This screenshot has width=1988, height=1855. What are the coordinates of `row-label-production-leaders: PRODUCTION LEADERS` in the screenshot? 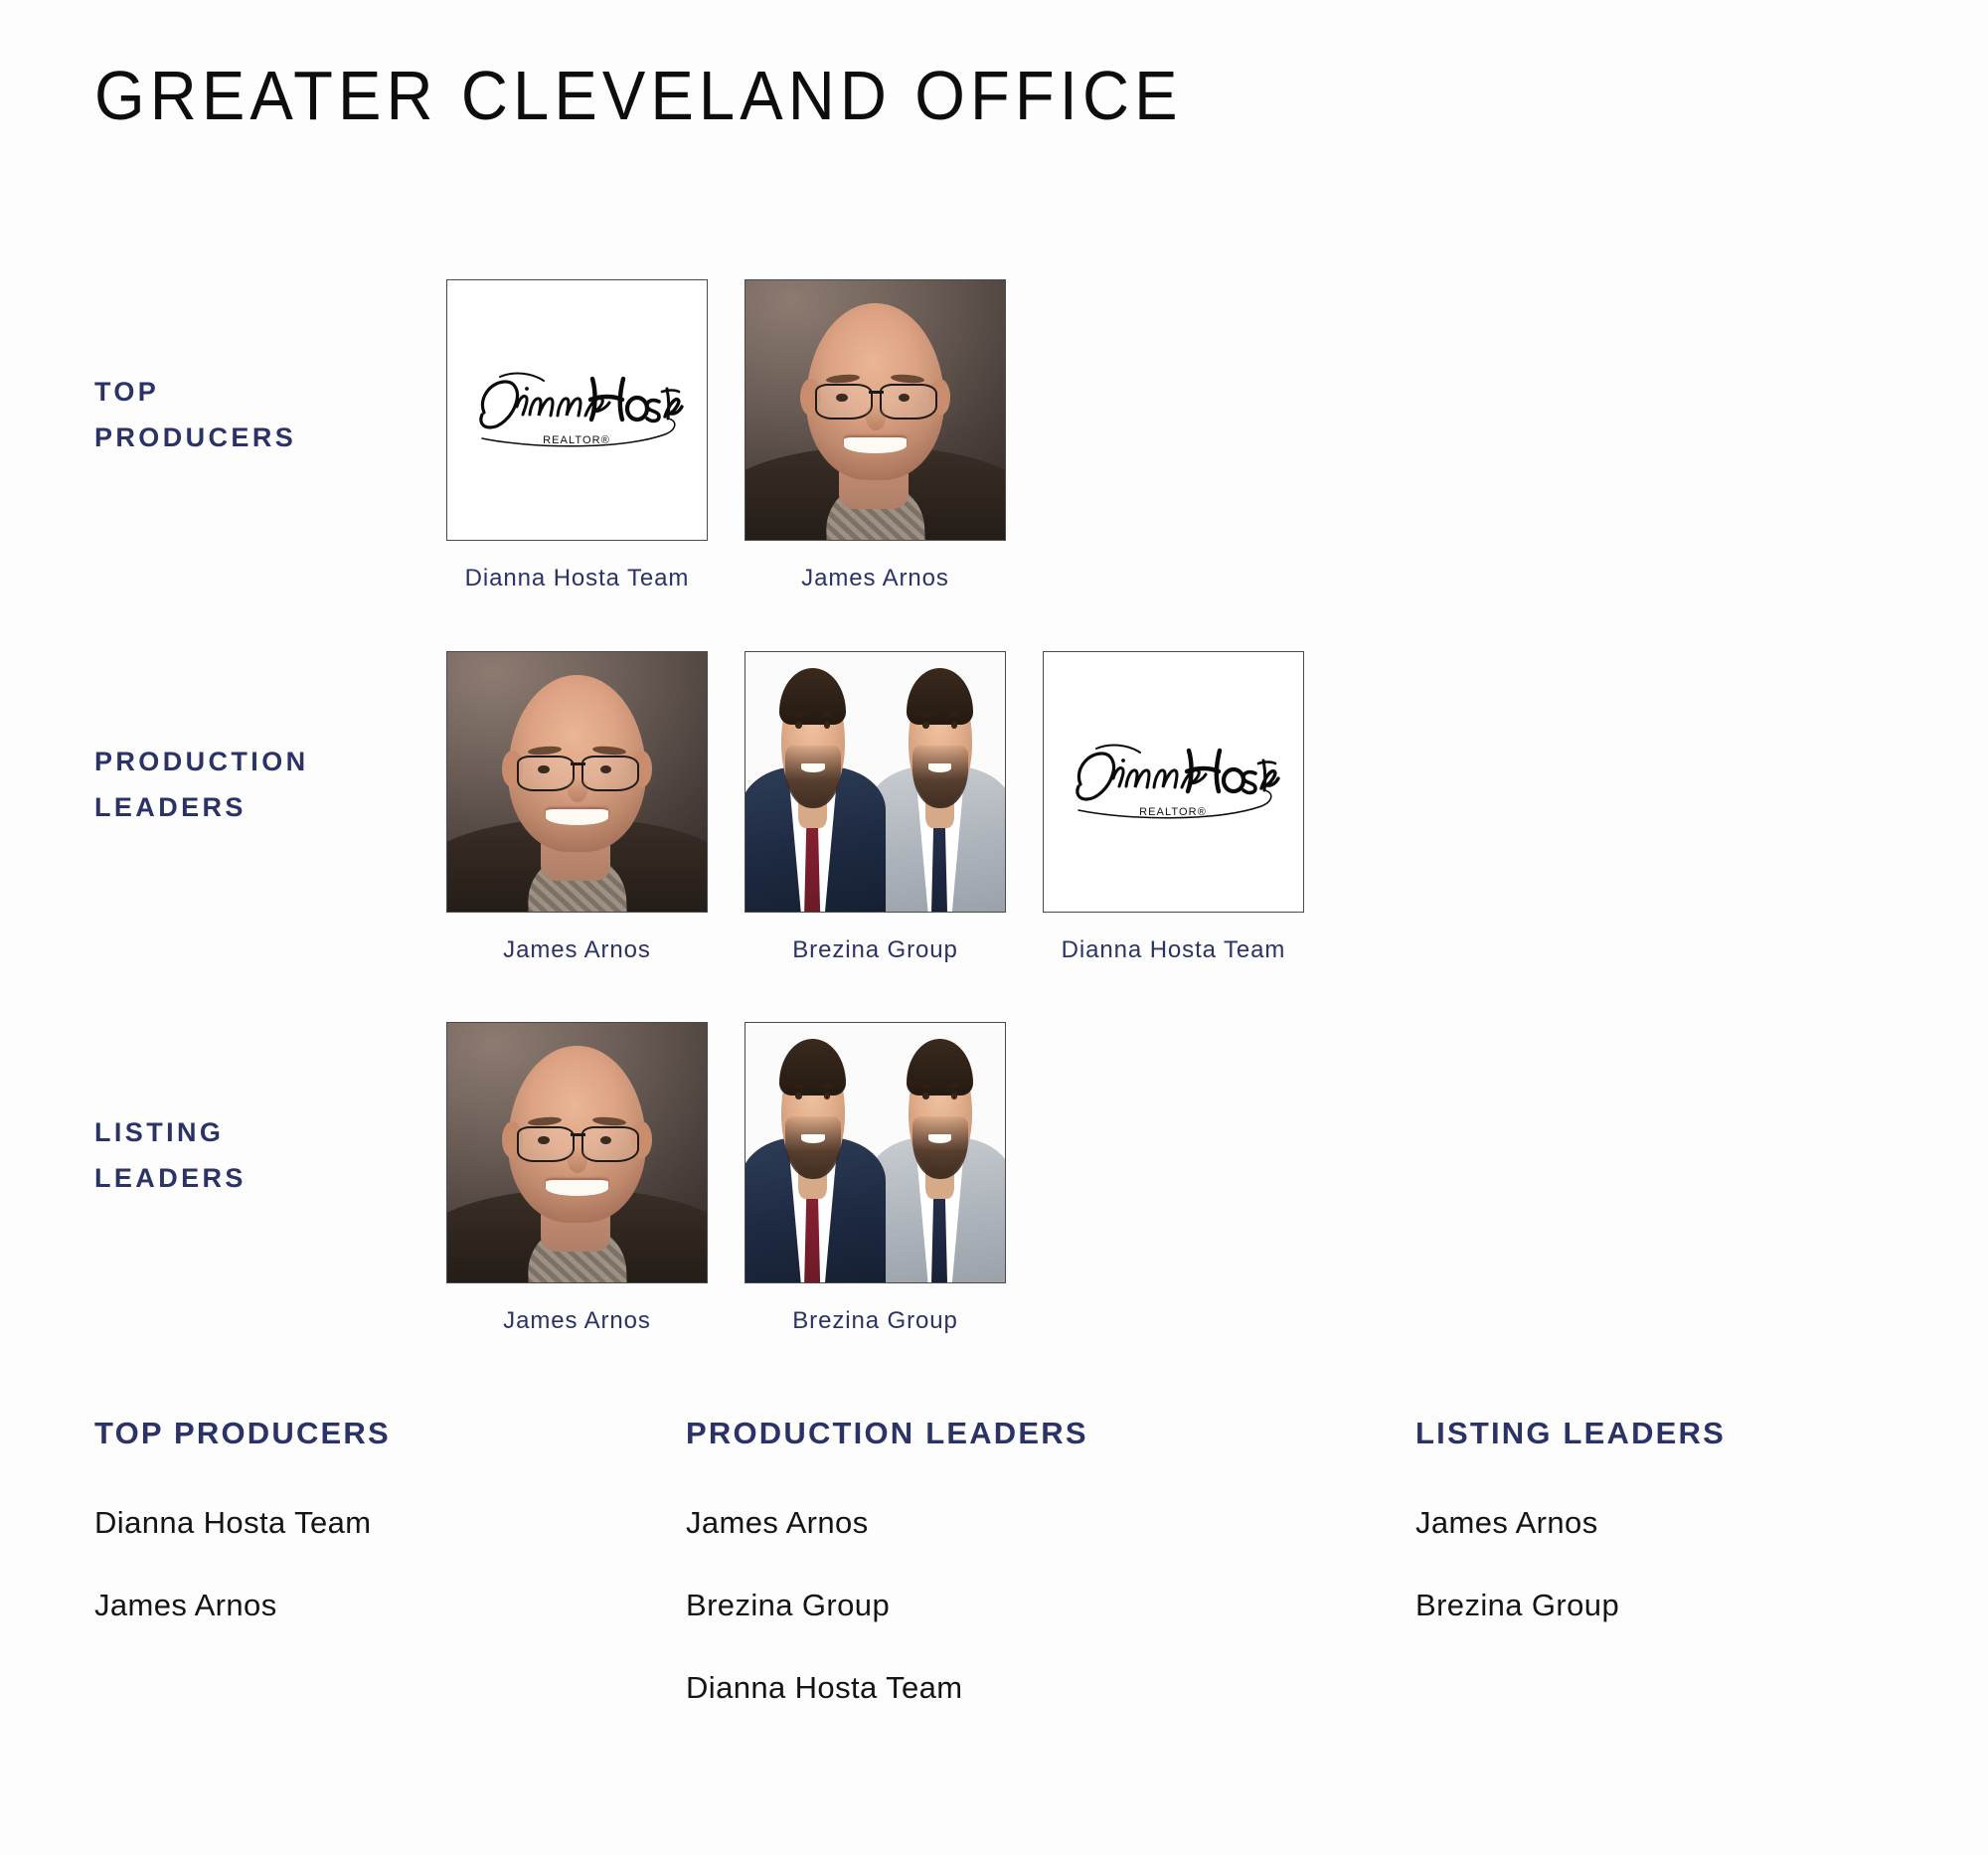 It's located at (258, 785).